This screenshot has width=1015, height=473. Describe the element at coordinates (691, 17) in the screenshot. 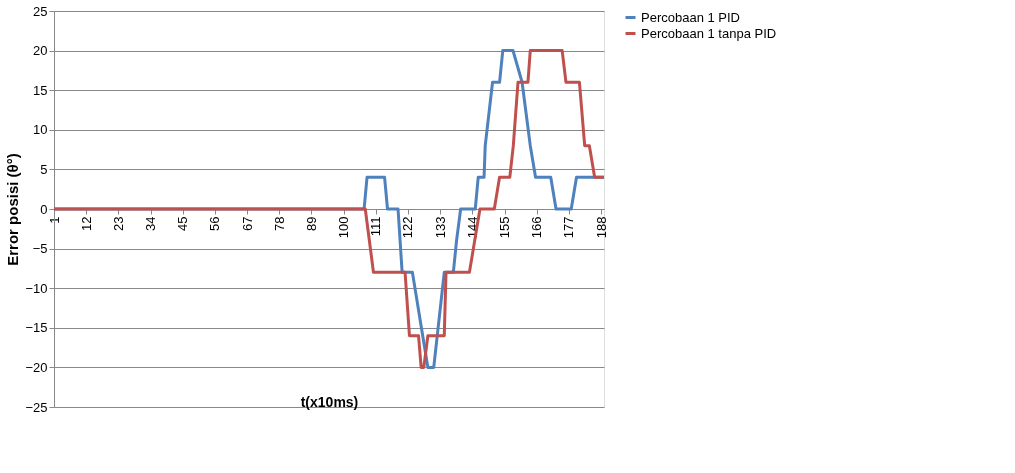

I see `legend-label: Percobaan 1 PID` at that location.